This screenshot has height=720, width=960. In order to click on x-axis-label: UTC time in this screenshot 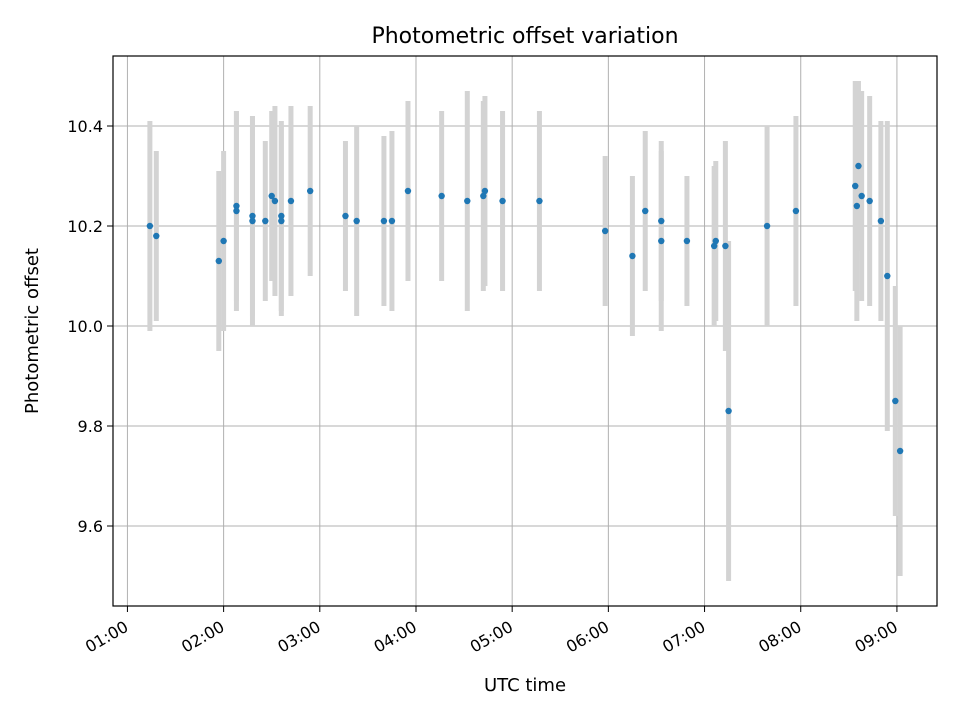, I will do `click(525, 685)`.